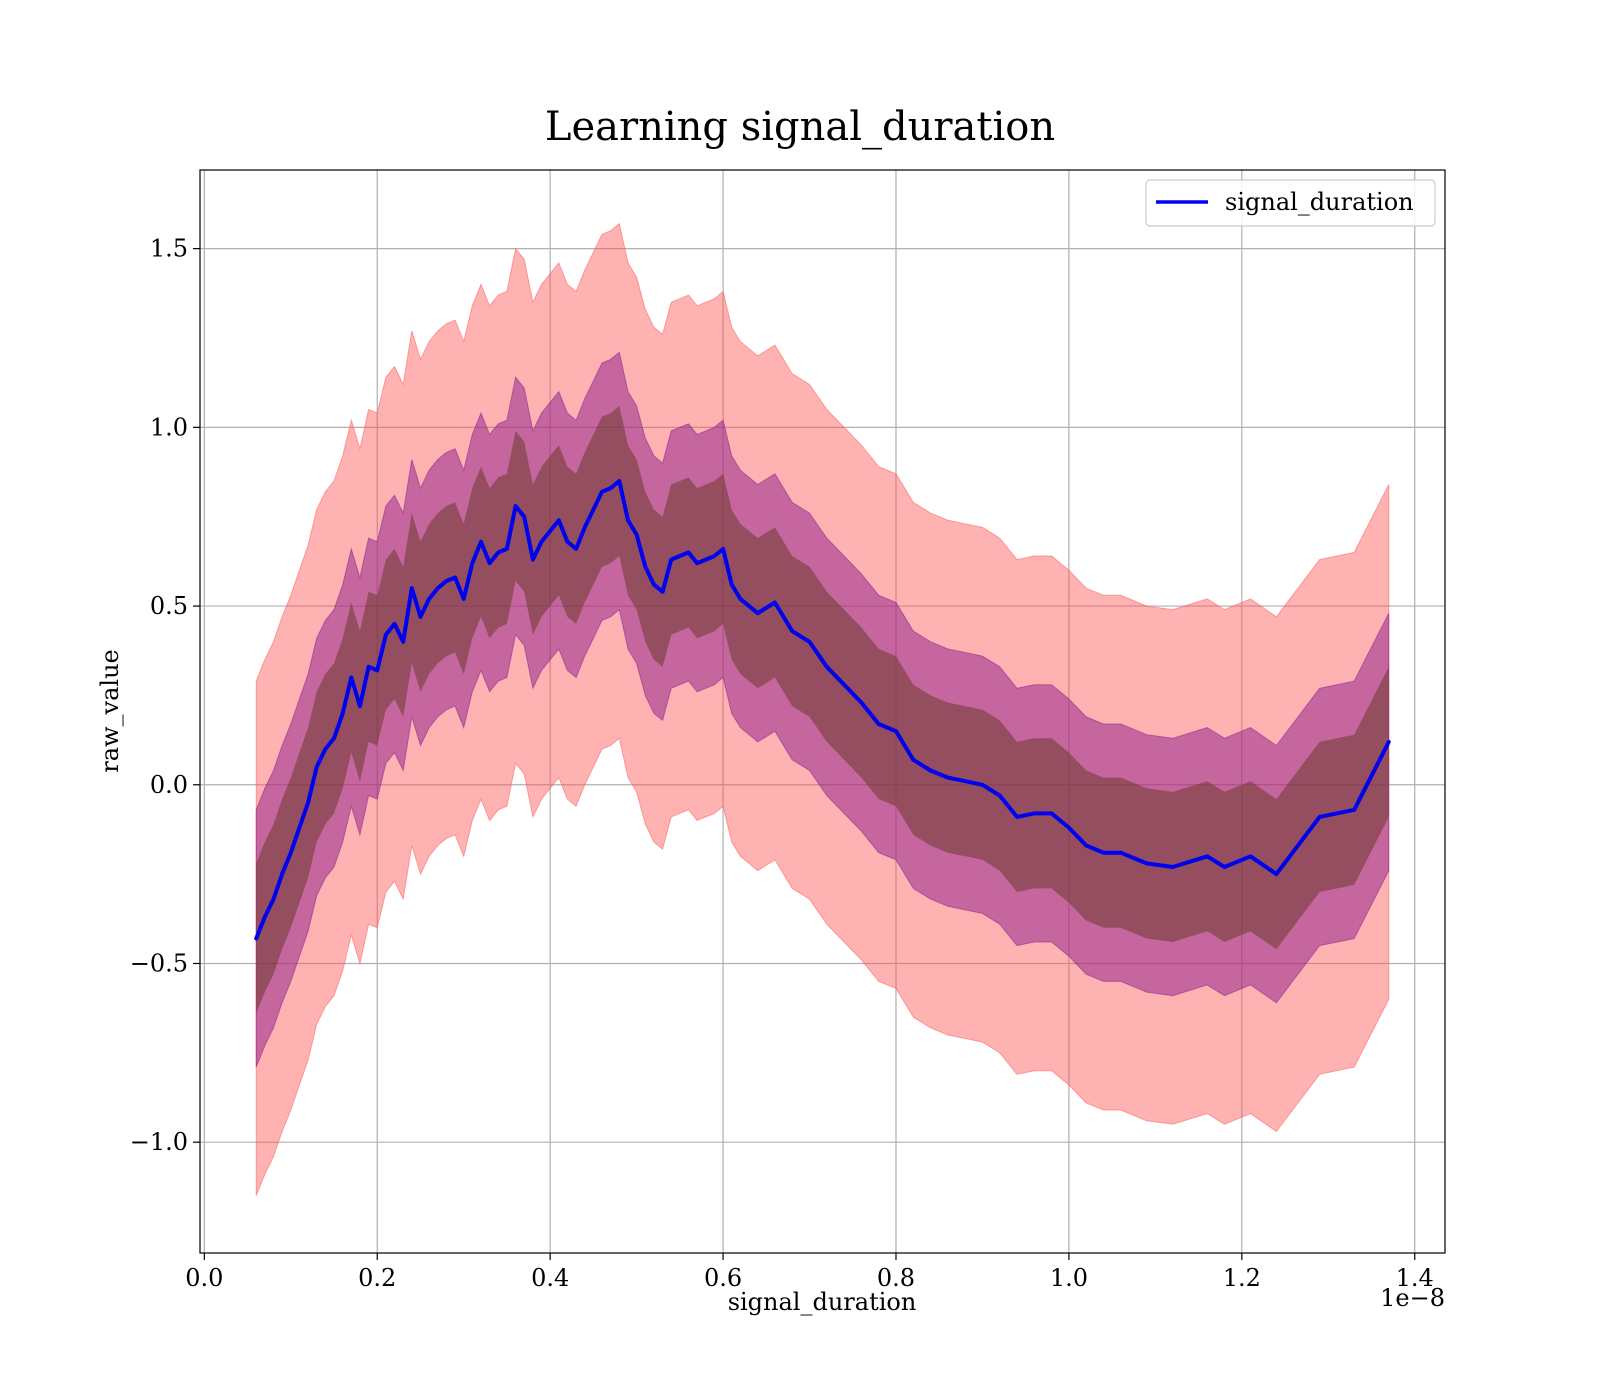  I want to click on x-tick-label: 0.8, so click(896, 1278).